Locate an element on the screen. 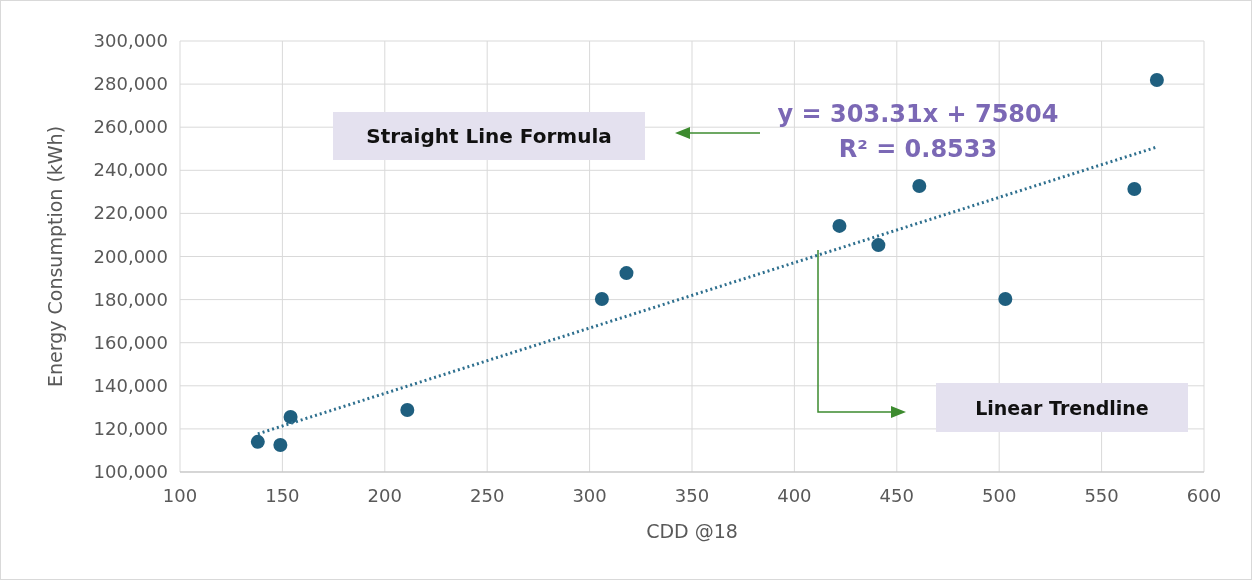 The width and height of the screenshot is (1252, 580). y-tick-label: 180,000 is located at coordinates (130, 299).